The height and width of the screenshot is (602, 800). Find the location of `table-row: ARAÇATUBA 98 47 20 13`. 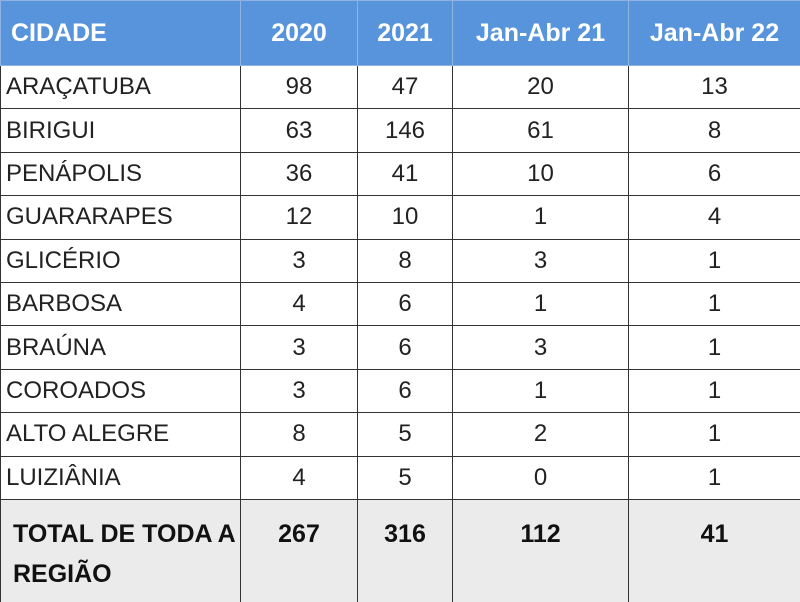

table-row: ARAÇATUBA 98 47 20 13 is located at coordinates (400, 87).